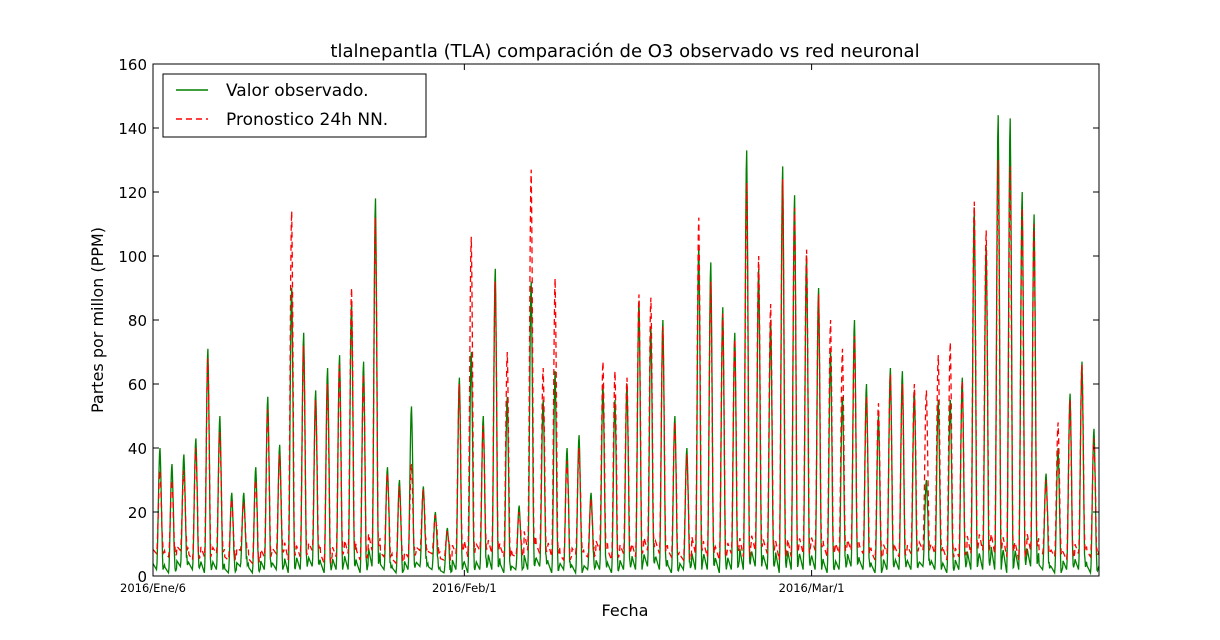  Describe the element at coordinates (137, 385) in the screenshot. I see `y-tick-label: 60` at that location.